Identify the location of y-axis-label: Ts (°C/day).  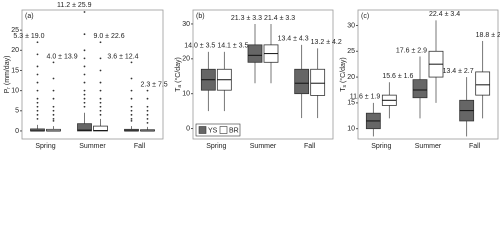
(343, 74).